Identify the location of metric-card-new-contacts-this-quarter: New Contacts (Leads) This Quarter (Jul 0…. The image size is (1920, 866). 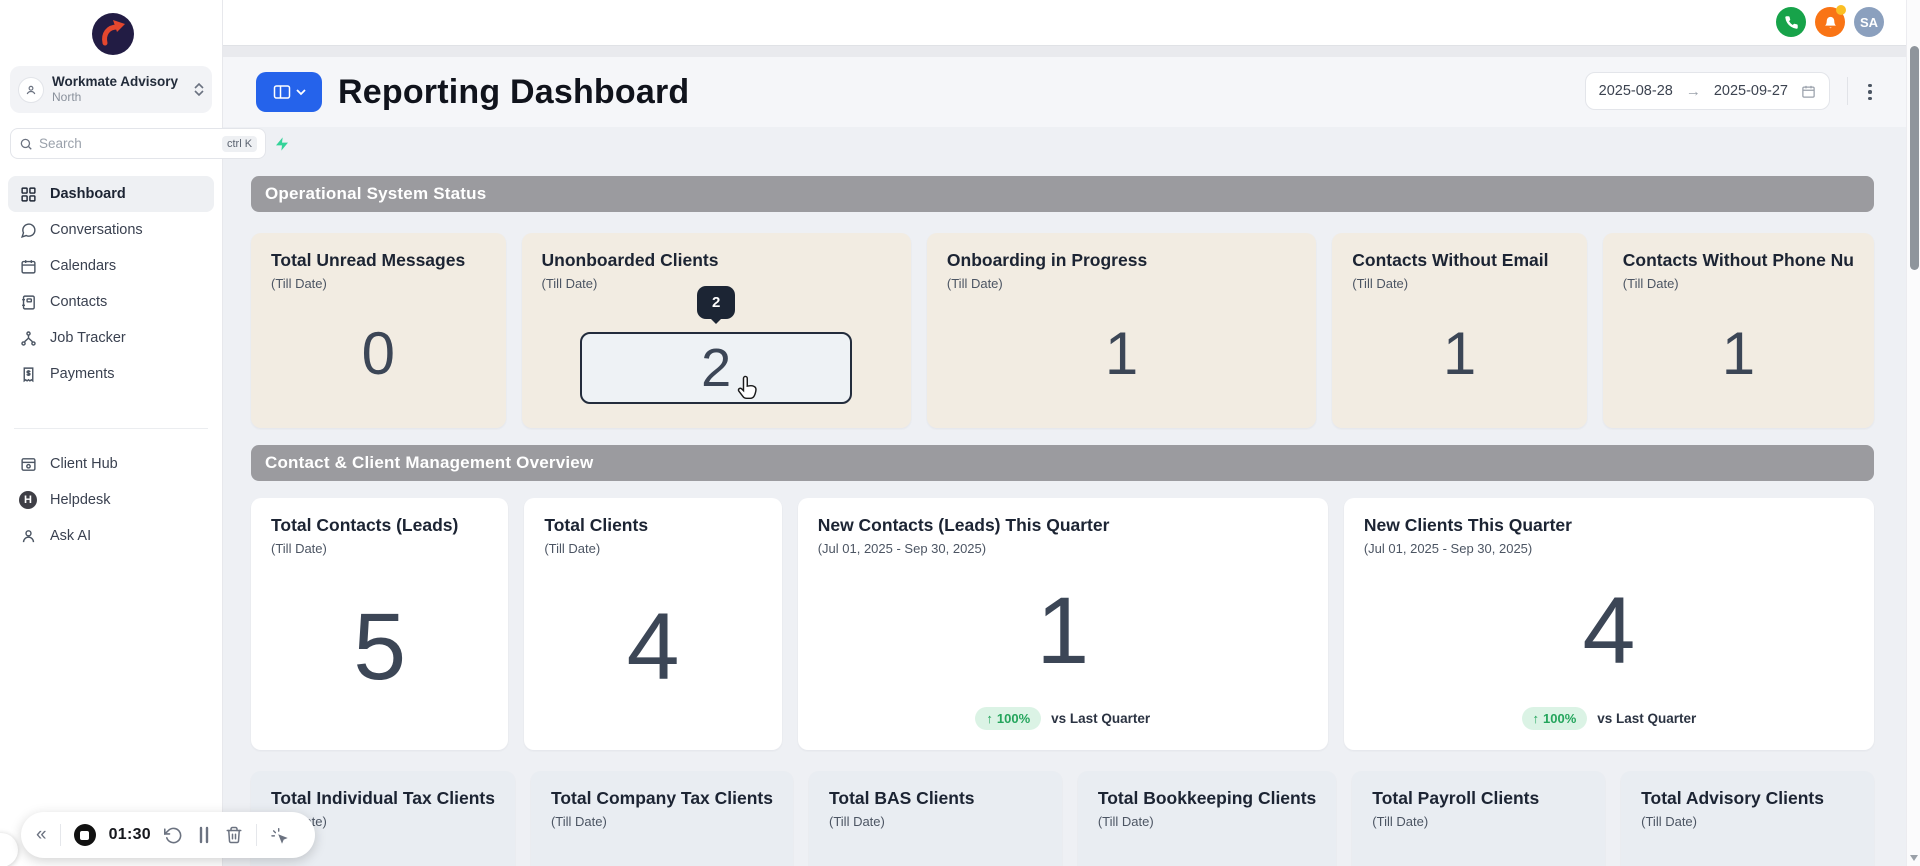
(1062, 624).